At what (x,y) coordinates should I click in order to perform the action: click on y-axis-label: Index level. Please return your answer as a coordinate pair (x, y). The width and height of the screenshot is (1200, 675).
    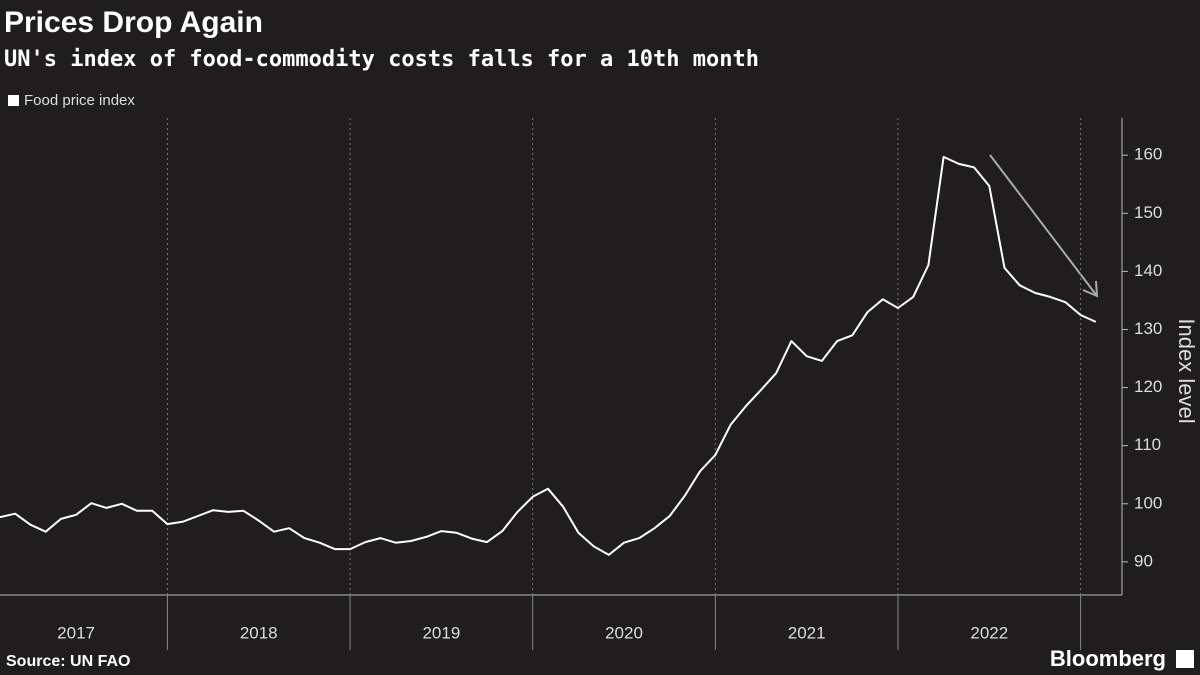
    Looking at the image, I should click on (1186, 370).